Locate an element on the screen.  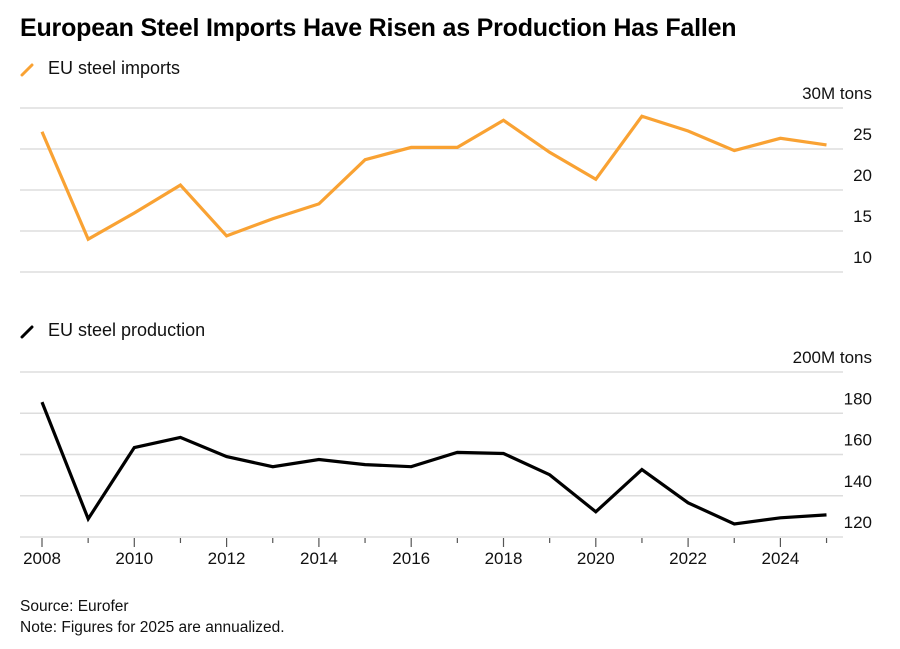
imports-ytick-label: 15 is located at coordinates (862, 216).